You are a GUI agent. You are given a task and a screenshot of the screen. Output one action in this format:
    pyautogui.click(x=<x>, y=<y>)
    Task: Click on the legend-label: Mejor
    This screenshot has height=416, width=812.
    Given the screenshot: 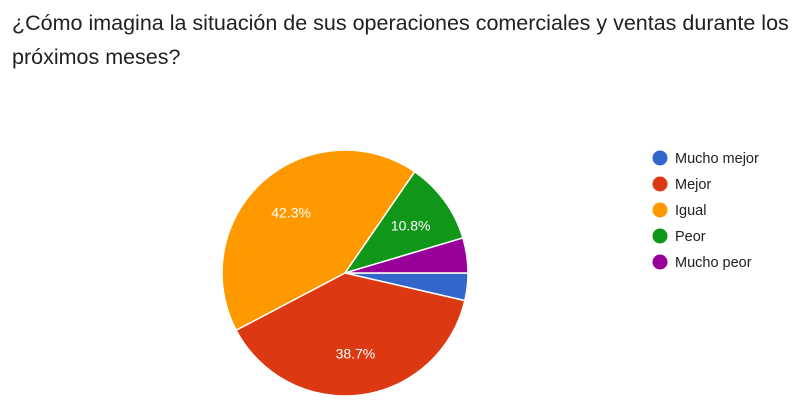 What is the action you would take?
    pyautogui.click(x=693, y=185)
    